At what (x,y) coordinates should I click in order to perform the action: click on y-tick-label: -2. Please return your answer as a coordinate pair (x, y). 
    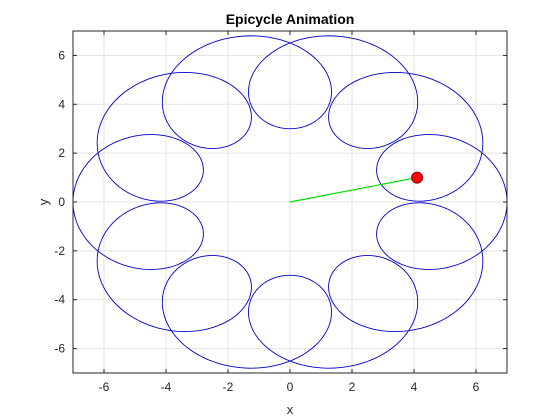
    Looking at the image, I should click on (59, 251).